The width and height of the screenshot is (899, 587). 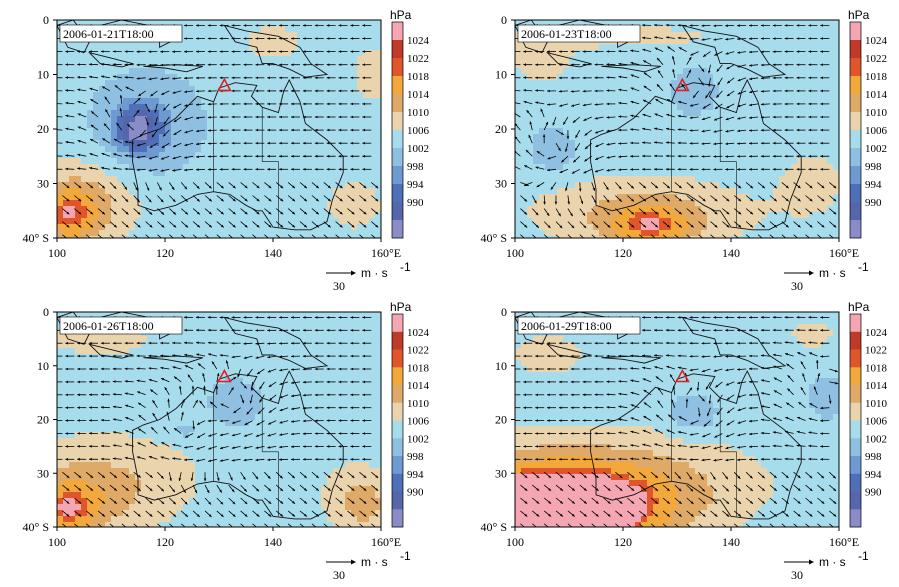 What do you see at coordinates (276, 342) in the screenshot?
I see `island-coastline` at bounding box center [276, 342].